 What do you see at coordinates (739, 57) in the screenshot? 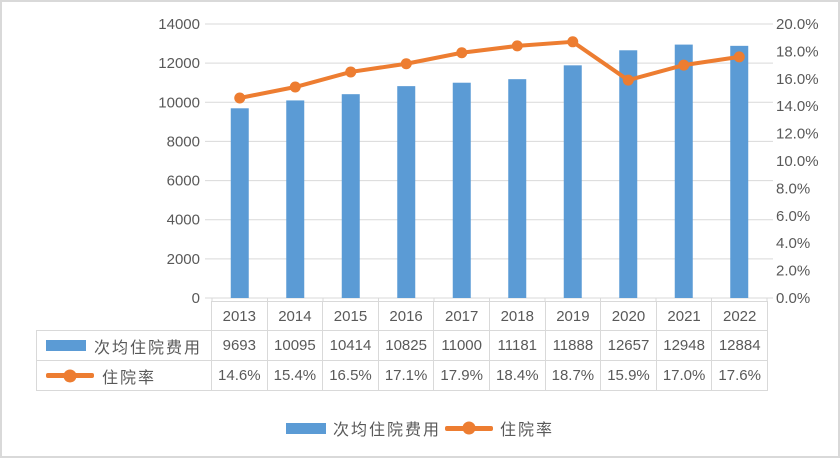
I see `marker-2022` at bounding box center [739, 57].